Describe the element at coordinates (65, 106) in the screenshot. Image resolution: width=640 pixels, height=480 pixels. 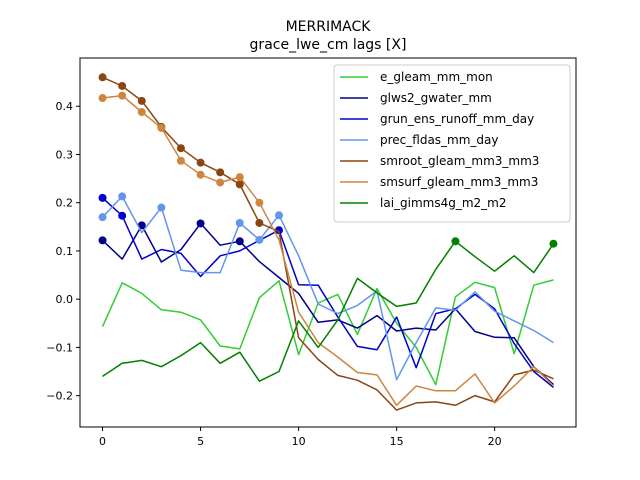
I see `y-tick-label: 0.4` at that location.